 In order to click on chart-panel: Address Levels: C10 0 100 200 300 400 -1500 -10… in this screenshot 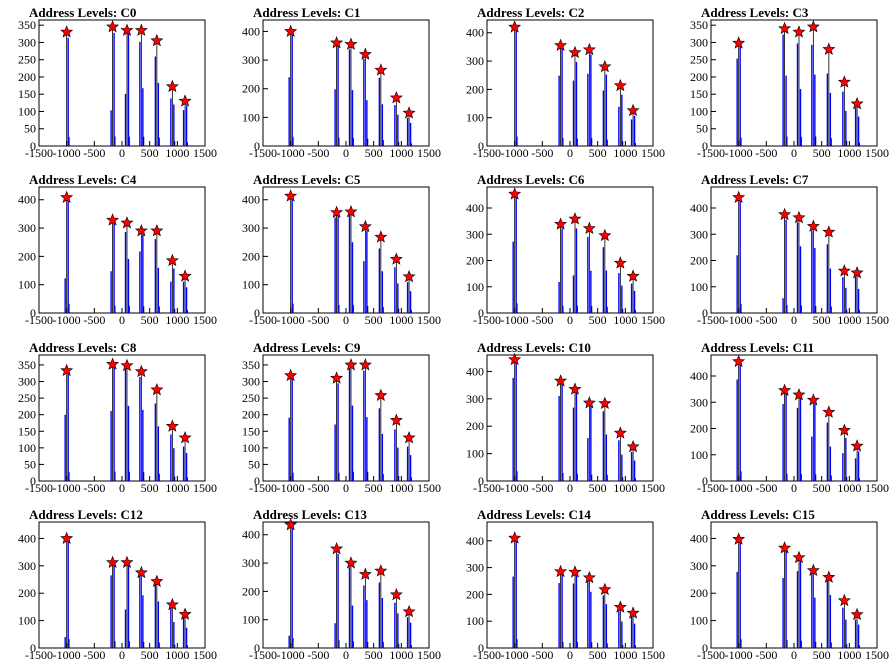, I will do `click(565, 417)`.